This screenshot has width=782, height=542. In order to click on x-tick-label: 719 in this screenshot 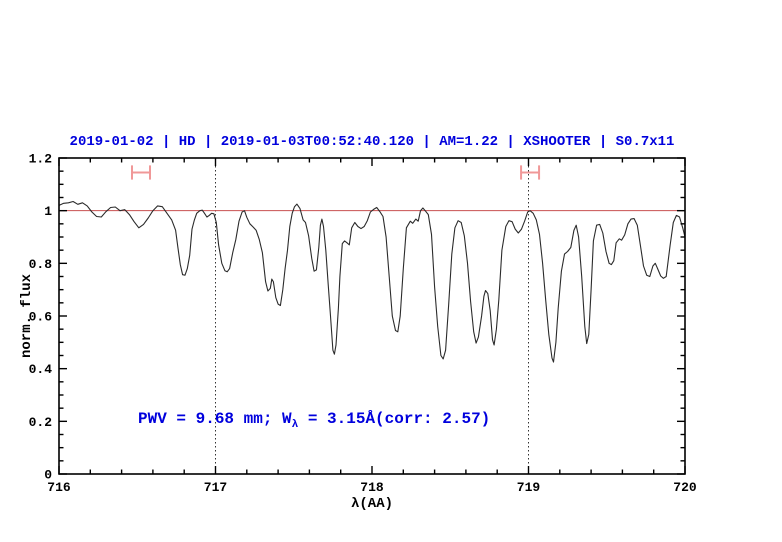, I will do `click(529, 487)`.